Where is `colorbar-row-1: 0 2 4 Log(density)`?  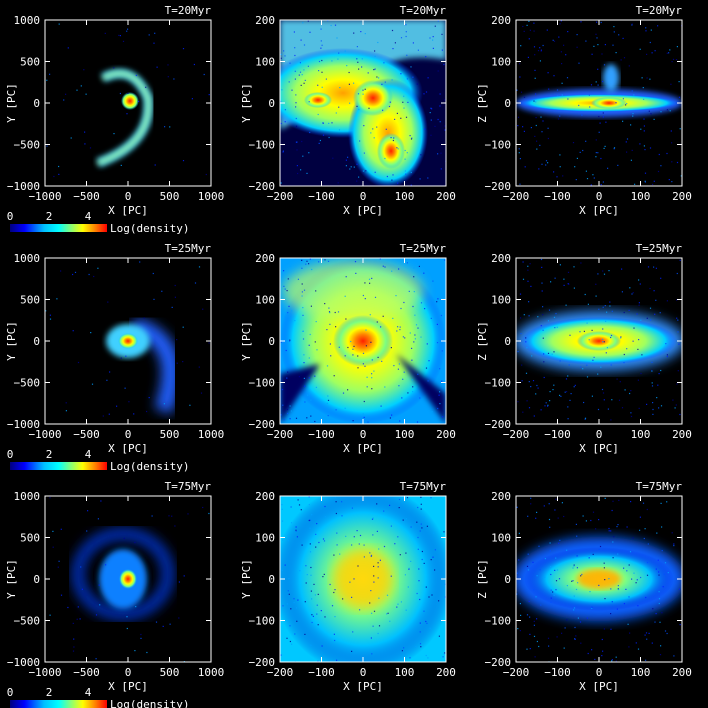 colorbar-row-1: 0 2 4 Log(density) is located at coordinates (98, 460).